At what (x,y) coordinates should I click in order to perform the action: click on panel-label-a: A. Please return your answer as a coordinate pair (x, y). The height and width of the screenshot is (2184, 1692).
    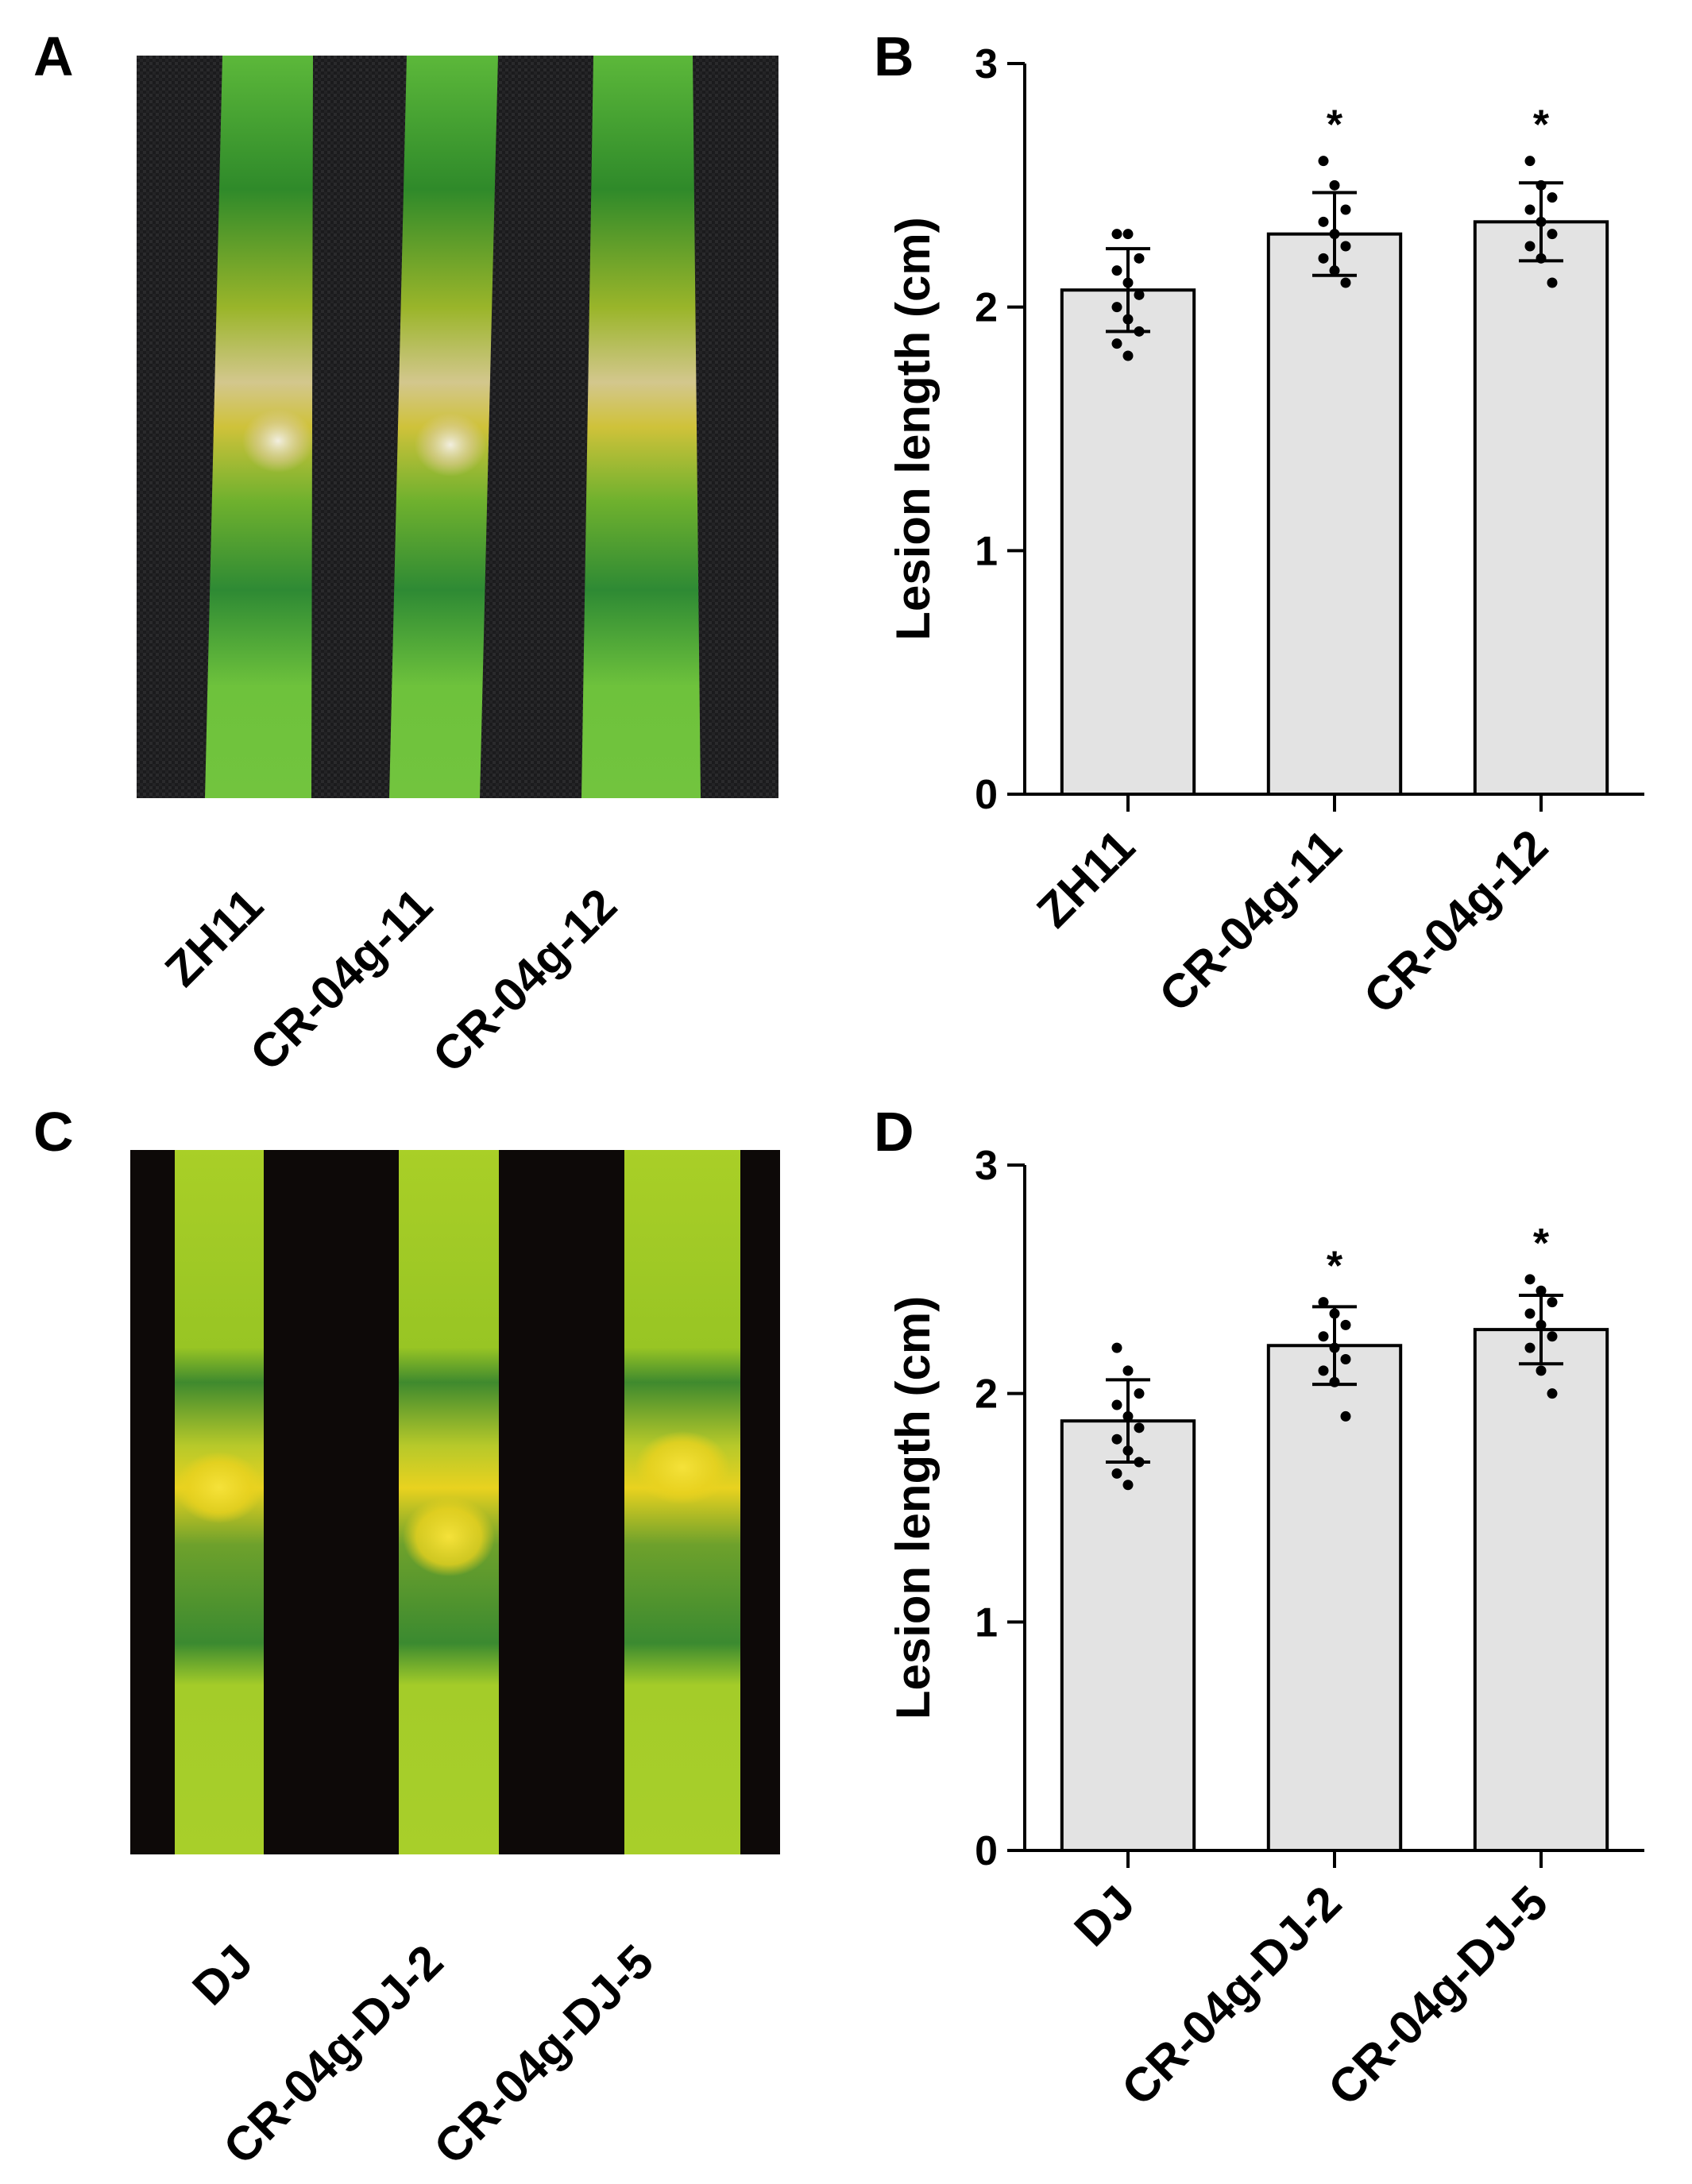
    Looking at the image, I should click on (53, 56).